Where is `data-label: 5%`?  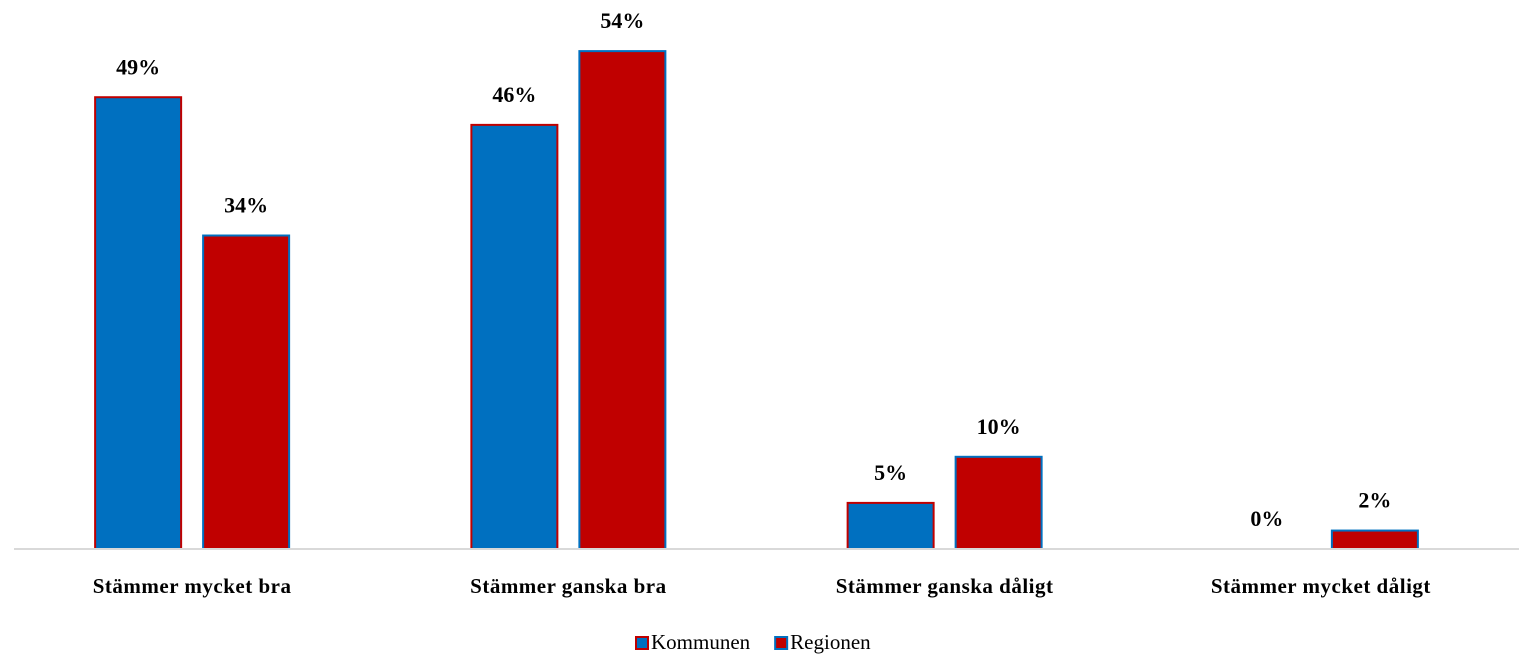
data-label: 5% is located at coordinates (890, 472).